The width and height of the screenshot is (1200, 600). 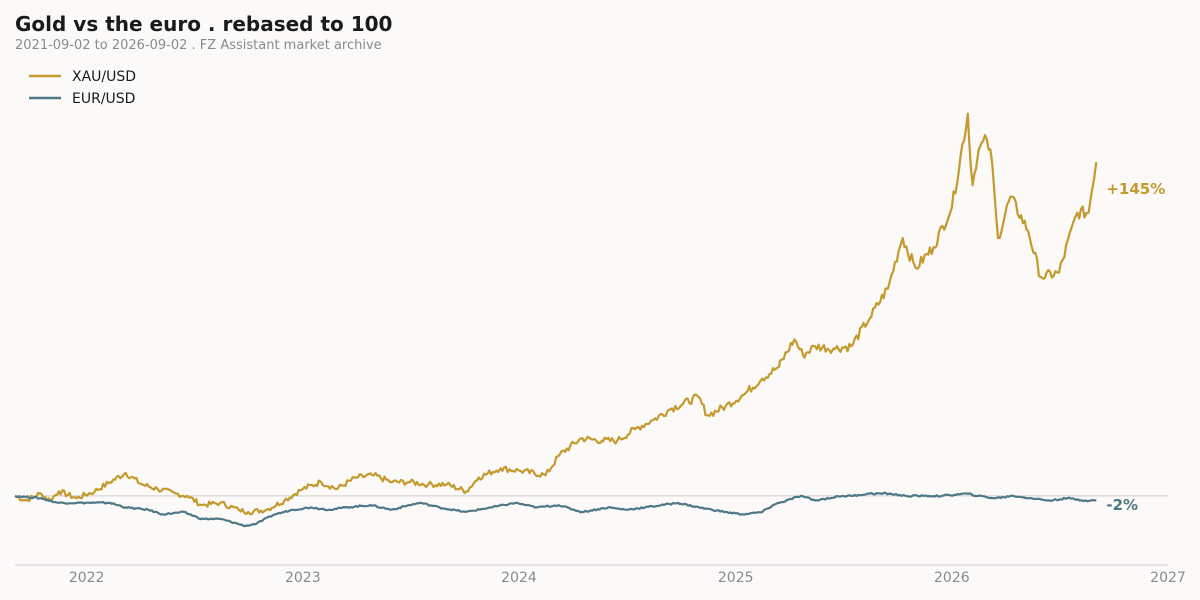 What do you see at coordinates (555, 509) in the screenshot?
I see `series-line-eur-usd` at bounding box center [555, 509].